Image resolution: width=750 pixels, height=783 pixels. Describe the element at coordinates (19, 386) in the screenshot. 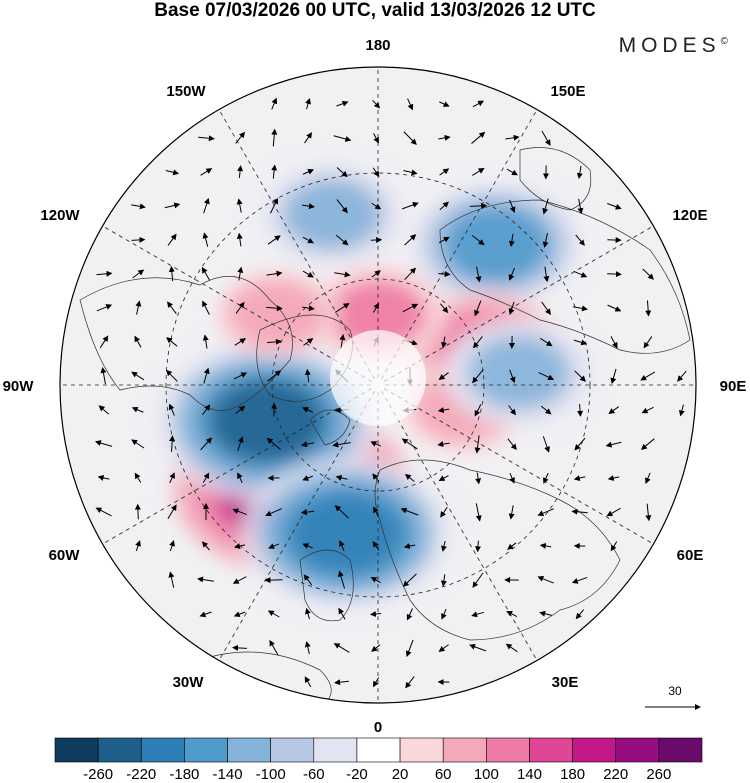

I see `label-90w: 90W` at that location.